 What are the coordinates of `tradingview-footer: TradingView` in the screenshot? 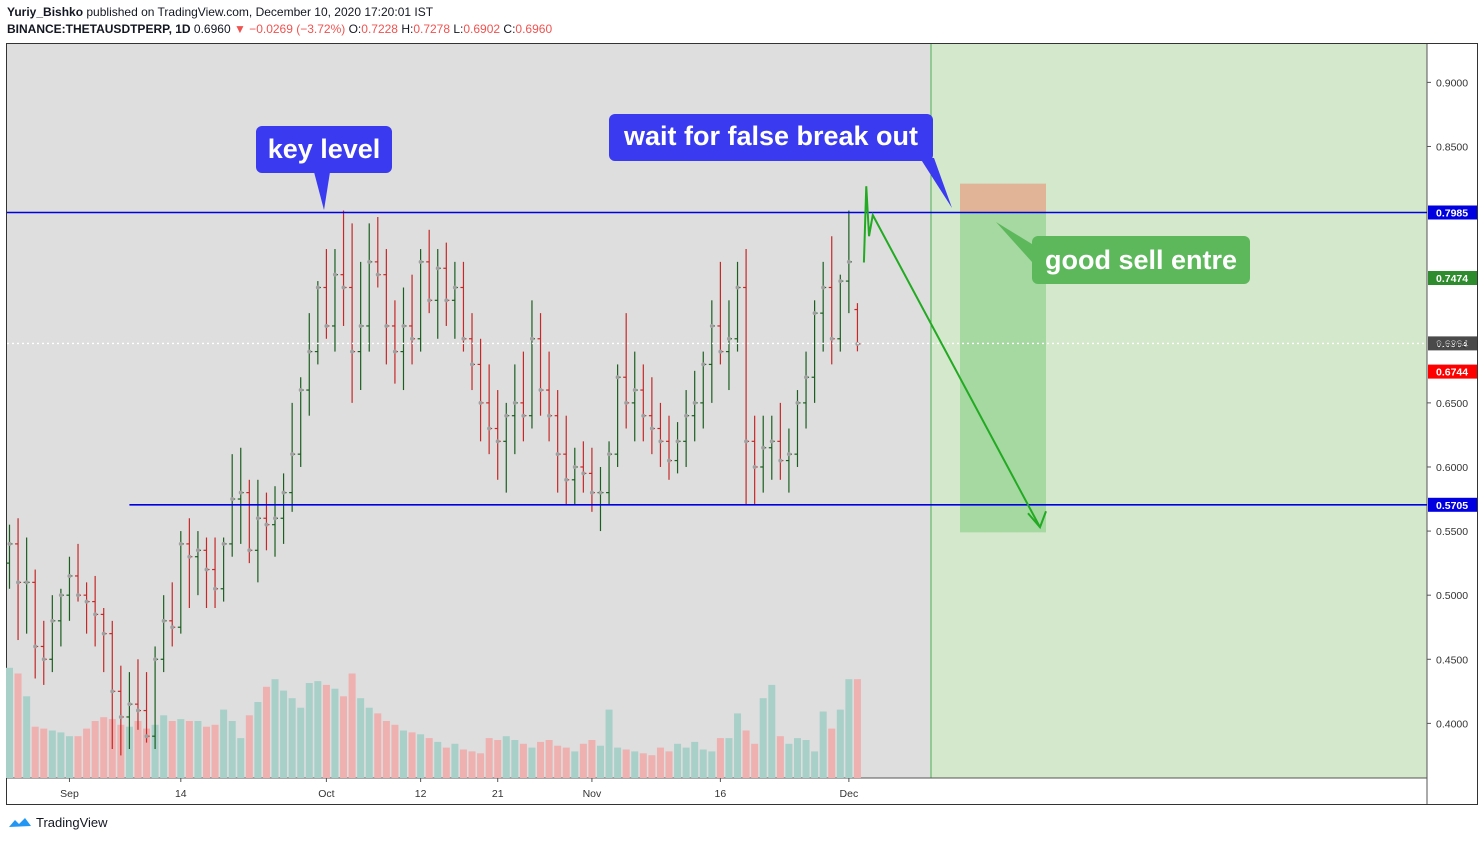 It's located at (58, 822).